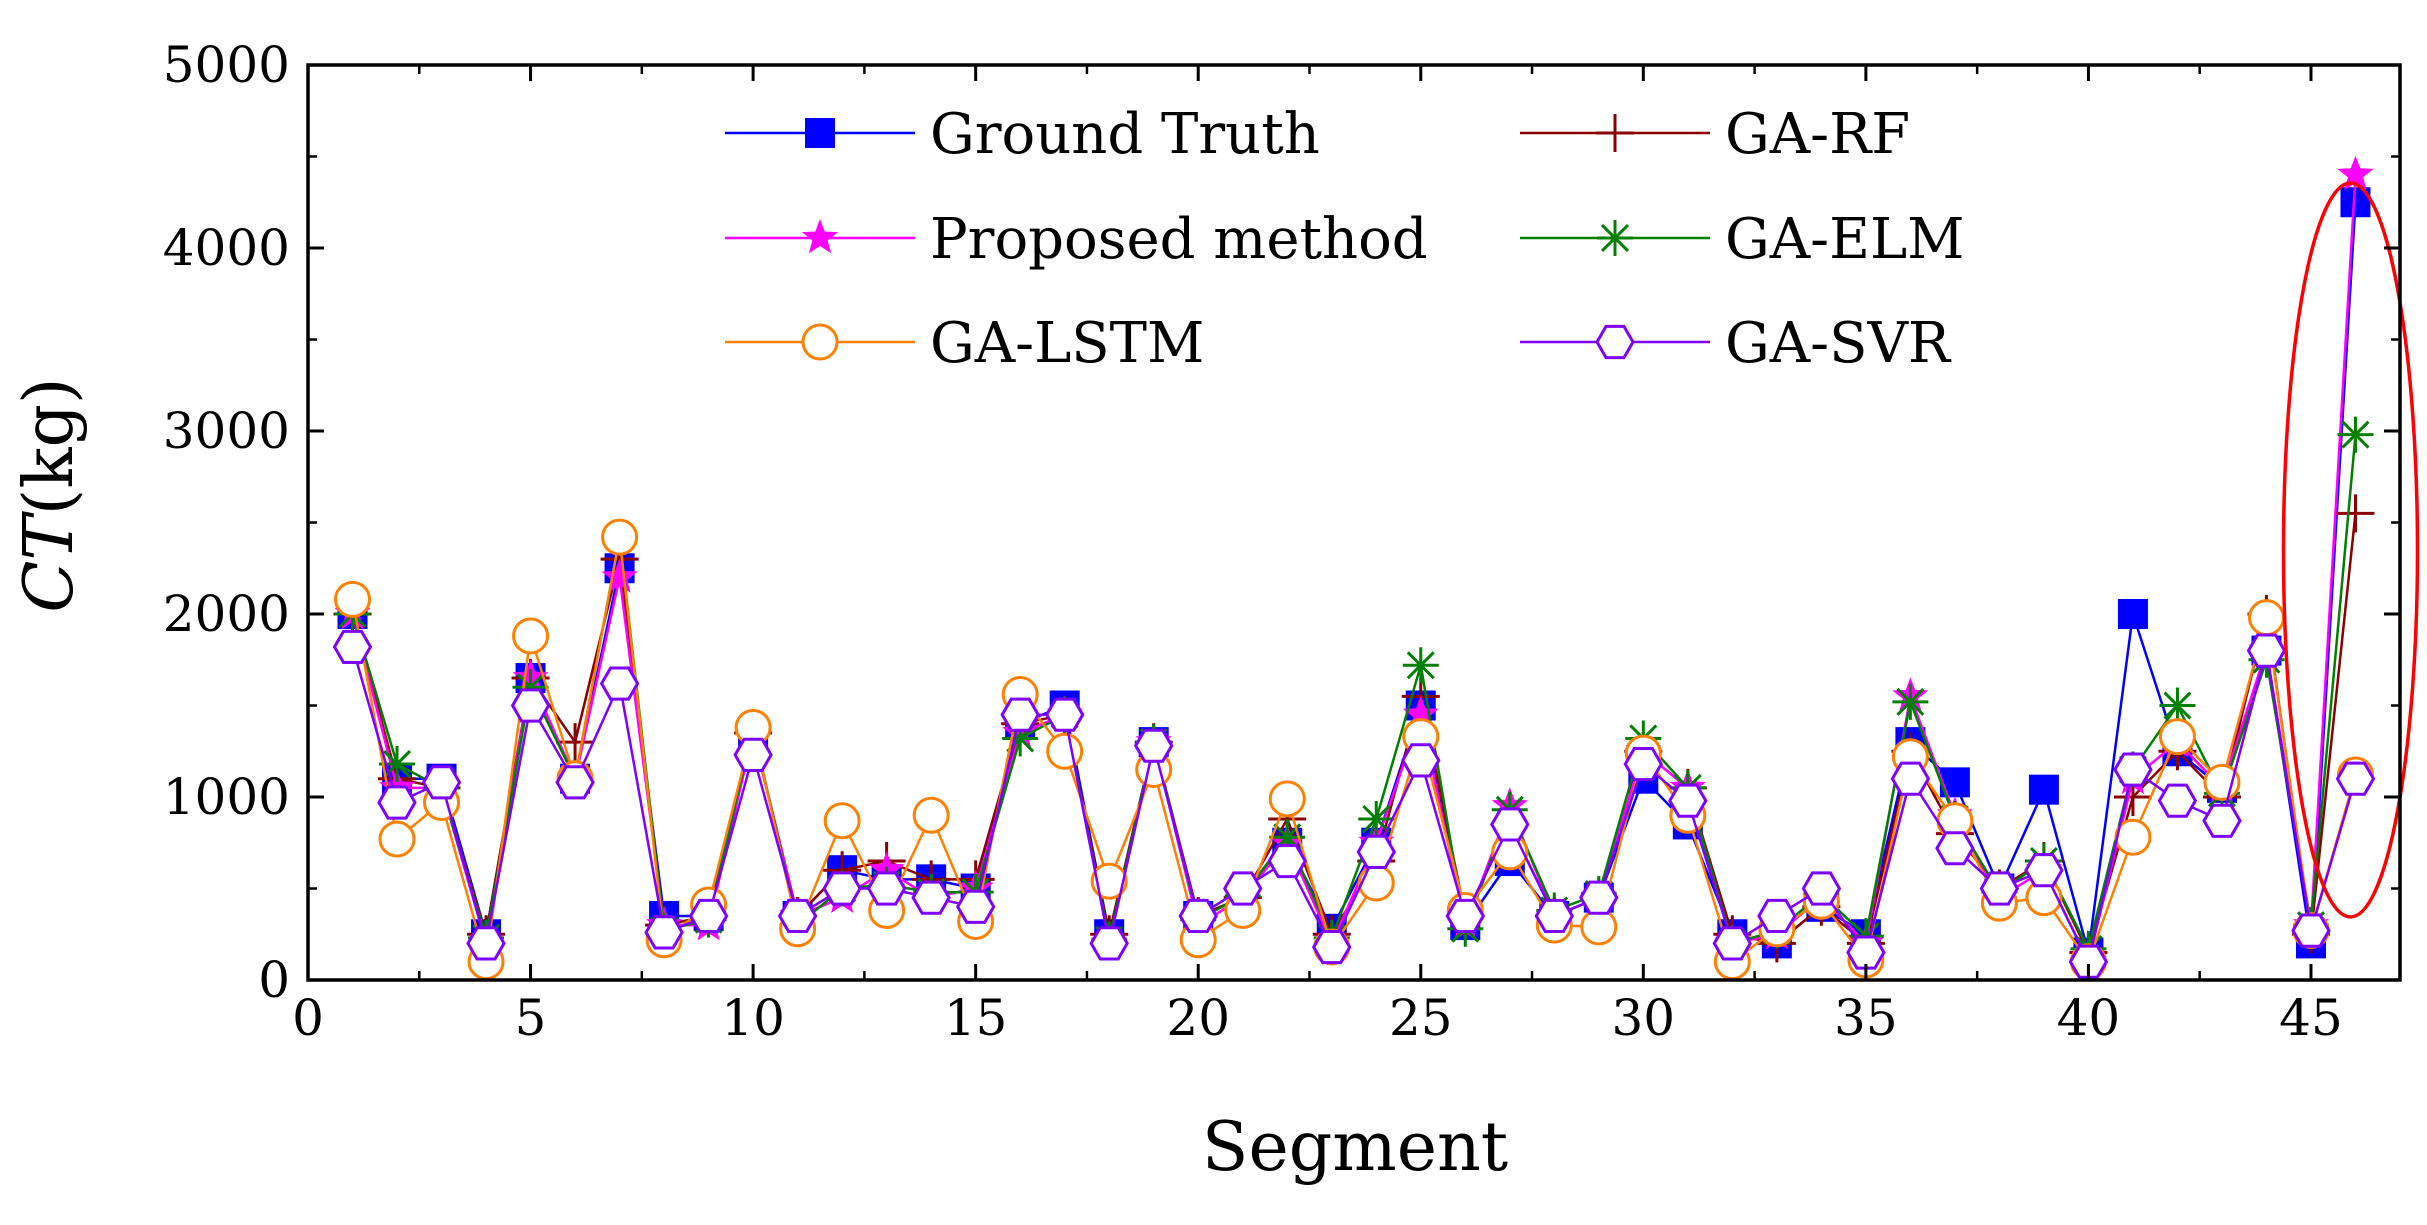 Image resolution: width=2427 pixels, height=1225 pixels. I want to click on legend-label-proposed-method: Proposed method, so click(1179, 239).